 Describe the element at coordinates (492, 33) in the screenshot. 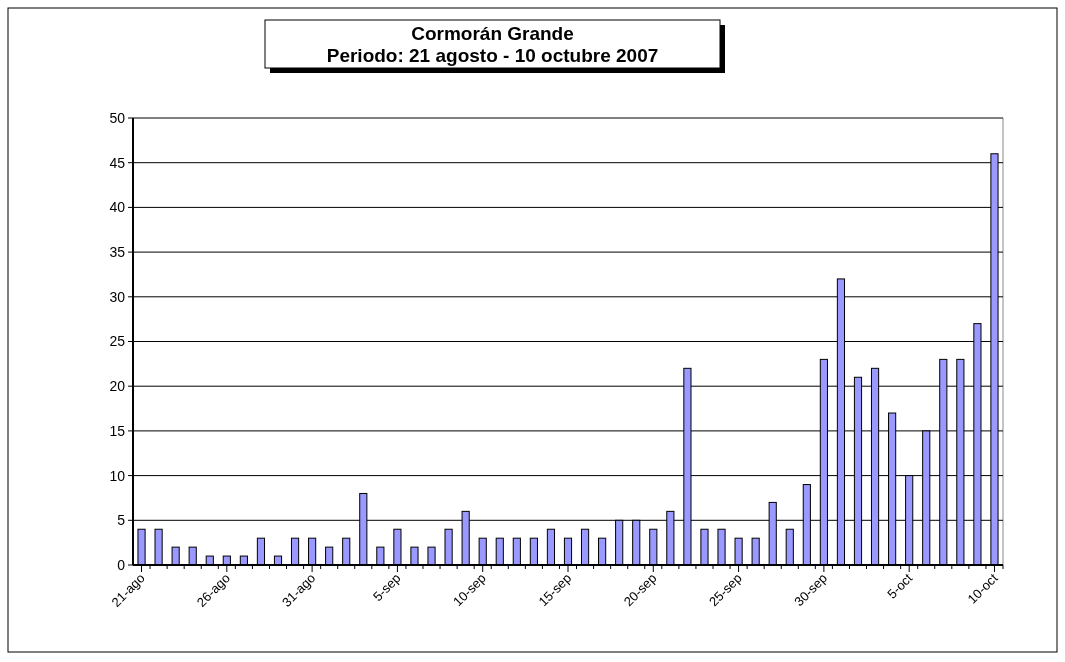

I see `chart-title: Cormorán Grande` at that location.